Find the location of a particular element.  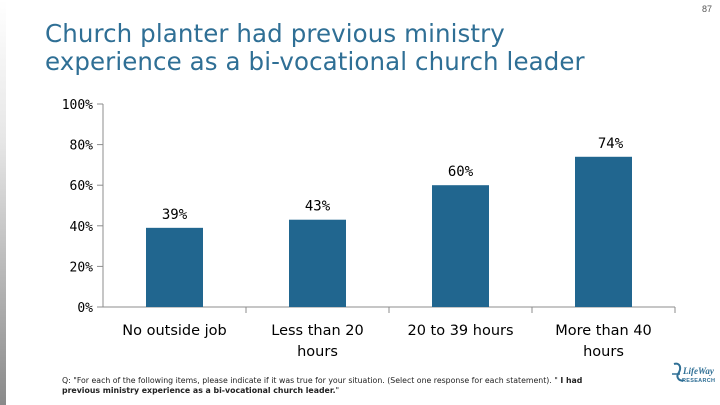

data-label: 60% is located at coordinates (461, 172).